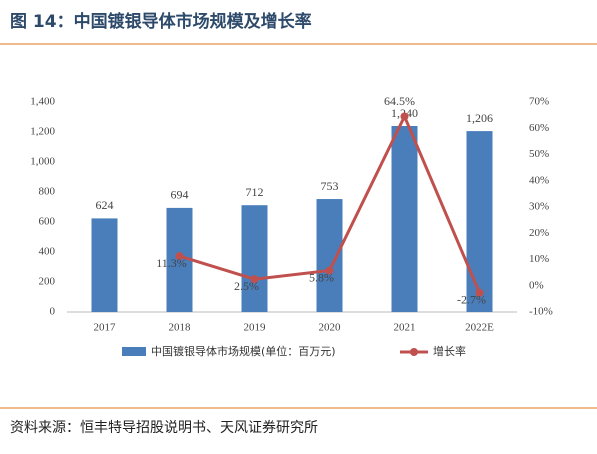 The image size is (597, 454). What do you see at coordinates (479, 118) in the screenshot?
I see `bar-value-label: 1,206` at bounding box center [479, 118].